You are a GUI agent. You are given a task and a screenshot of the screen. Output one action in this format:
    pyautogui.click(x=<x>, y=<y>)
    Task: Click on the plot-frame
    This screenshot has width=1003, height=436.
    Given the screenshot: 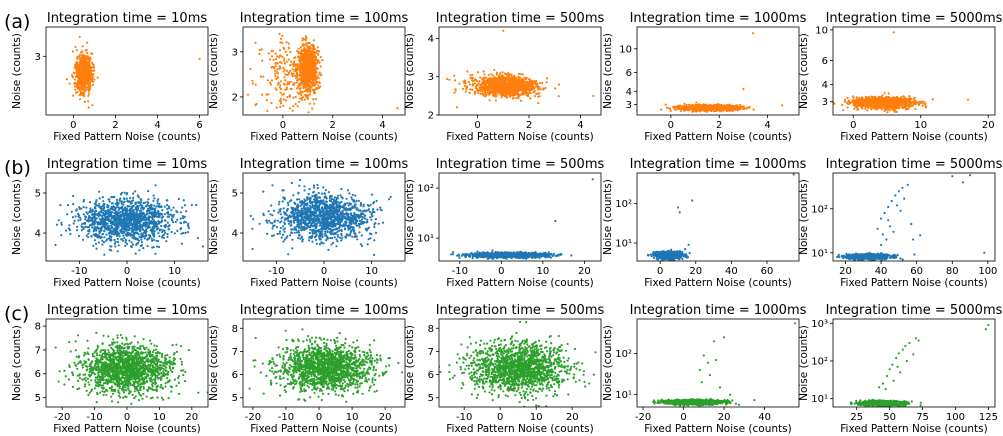 What is the action you would take?
    pyautogui.click(x=520, y=71)
    